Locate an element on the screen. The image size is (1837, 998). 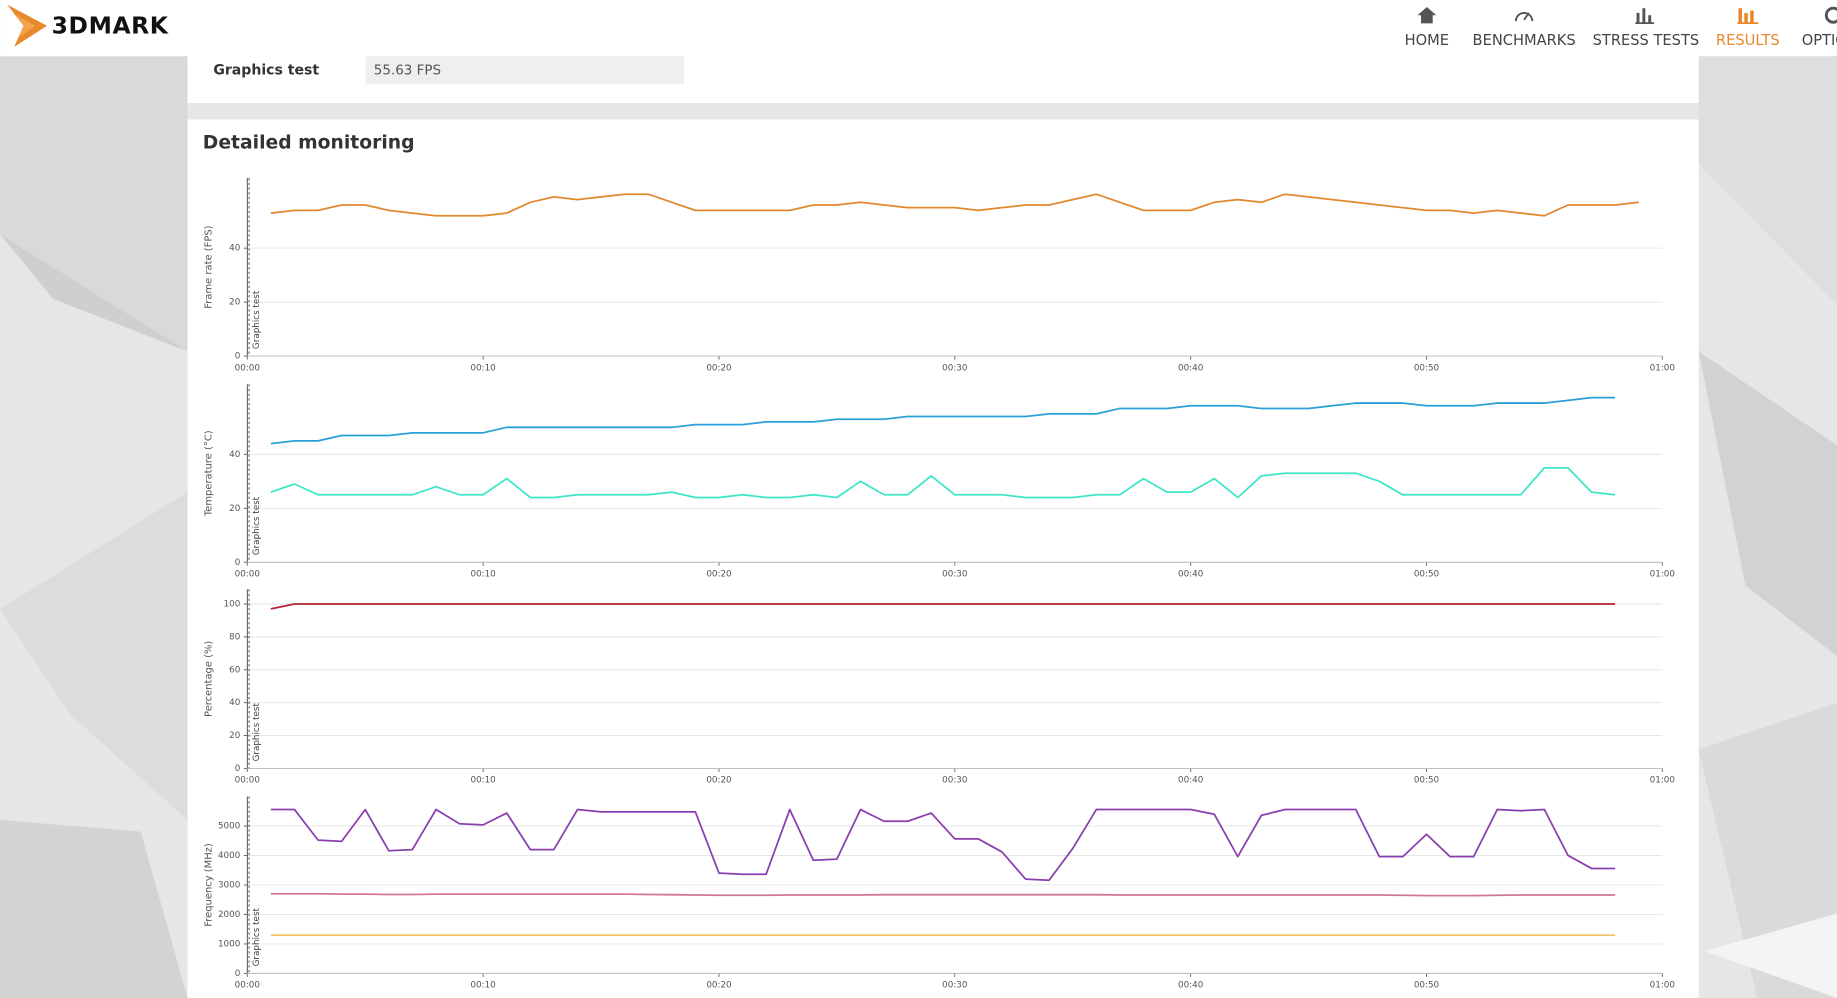
result-value: 55.63 FPS is located at coordinates (407, 70).